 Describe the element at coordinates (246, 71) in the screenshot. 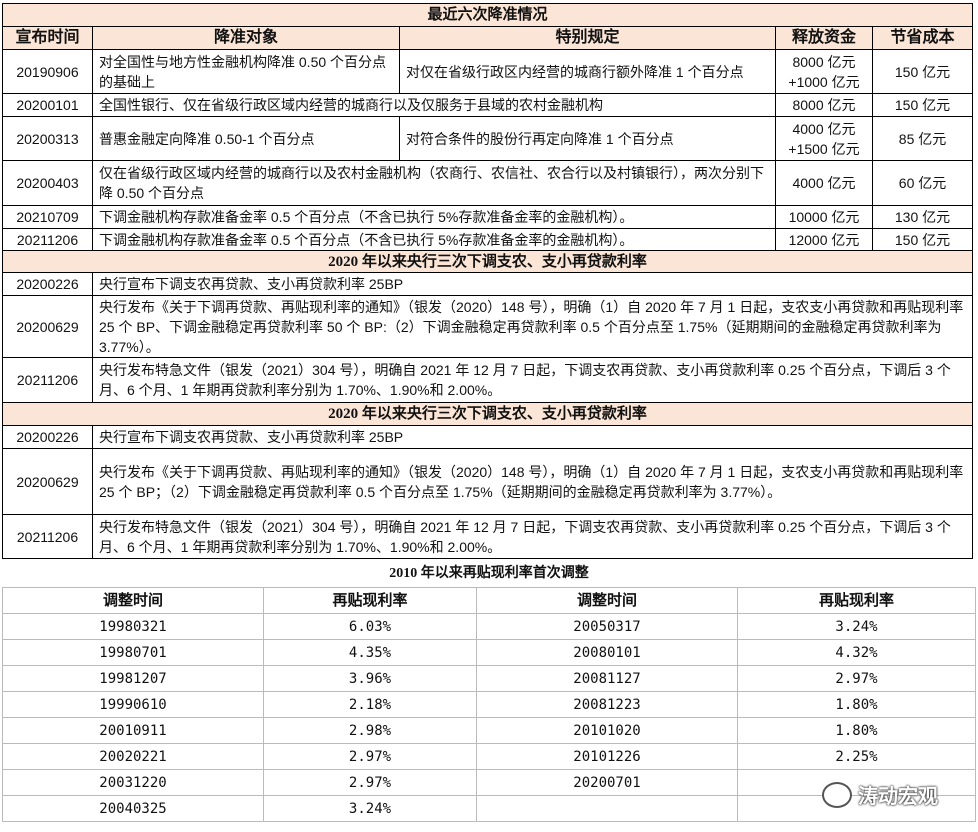

I see `target-cell: 对全国性与地方性金融机构降准 0.50 个百分点的基础上` at that location.